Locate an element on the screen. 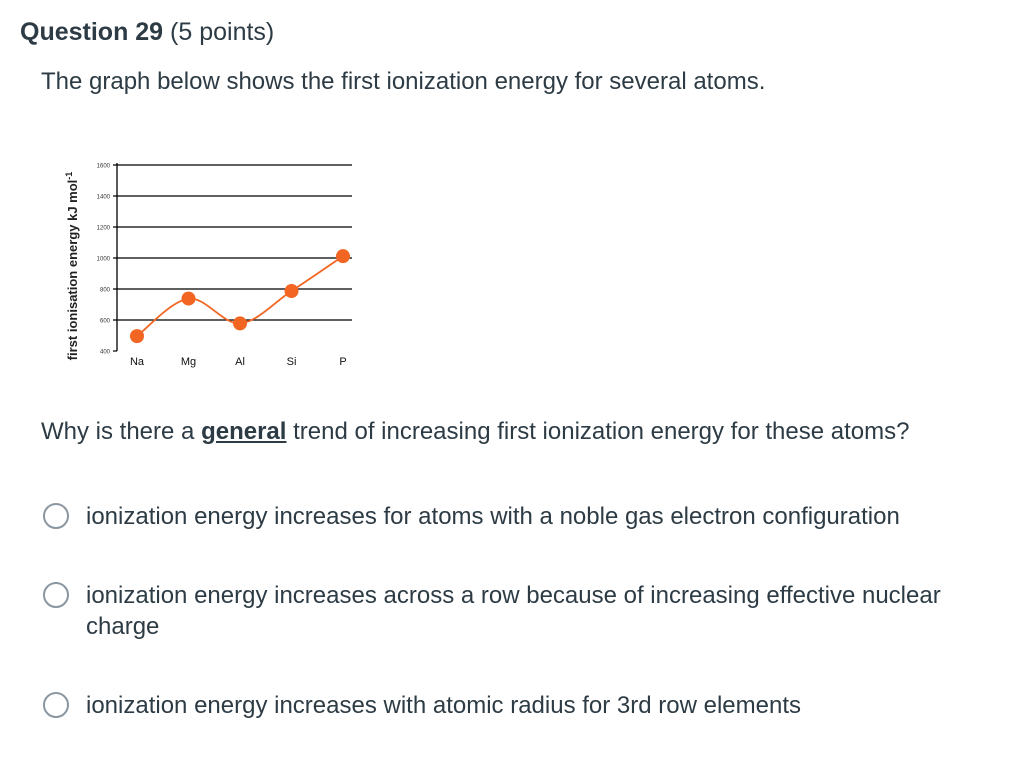  y-tick-label: 800 is located at coordinates (105, 291).